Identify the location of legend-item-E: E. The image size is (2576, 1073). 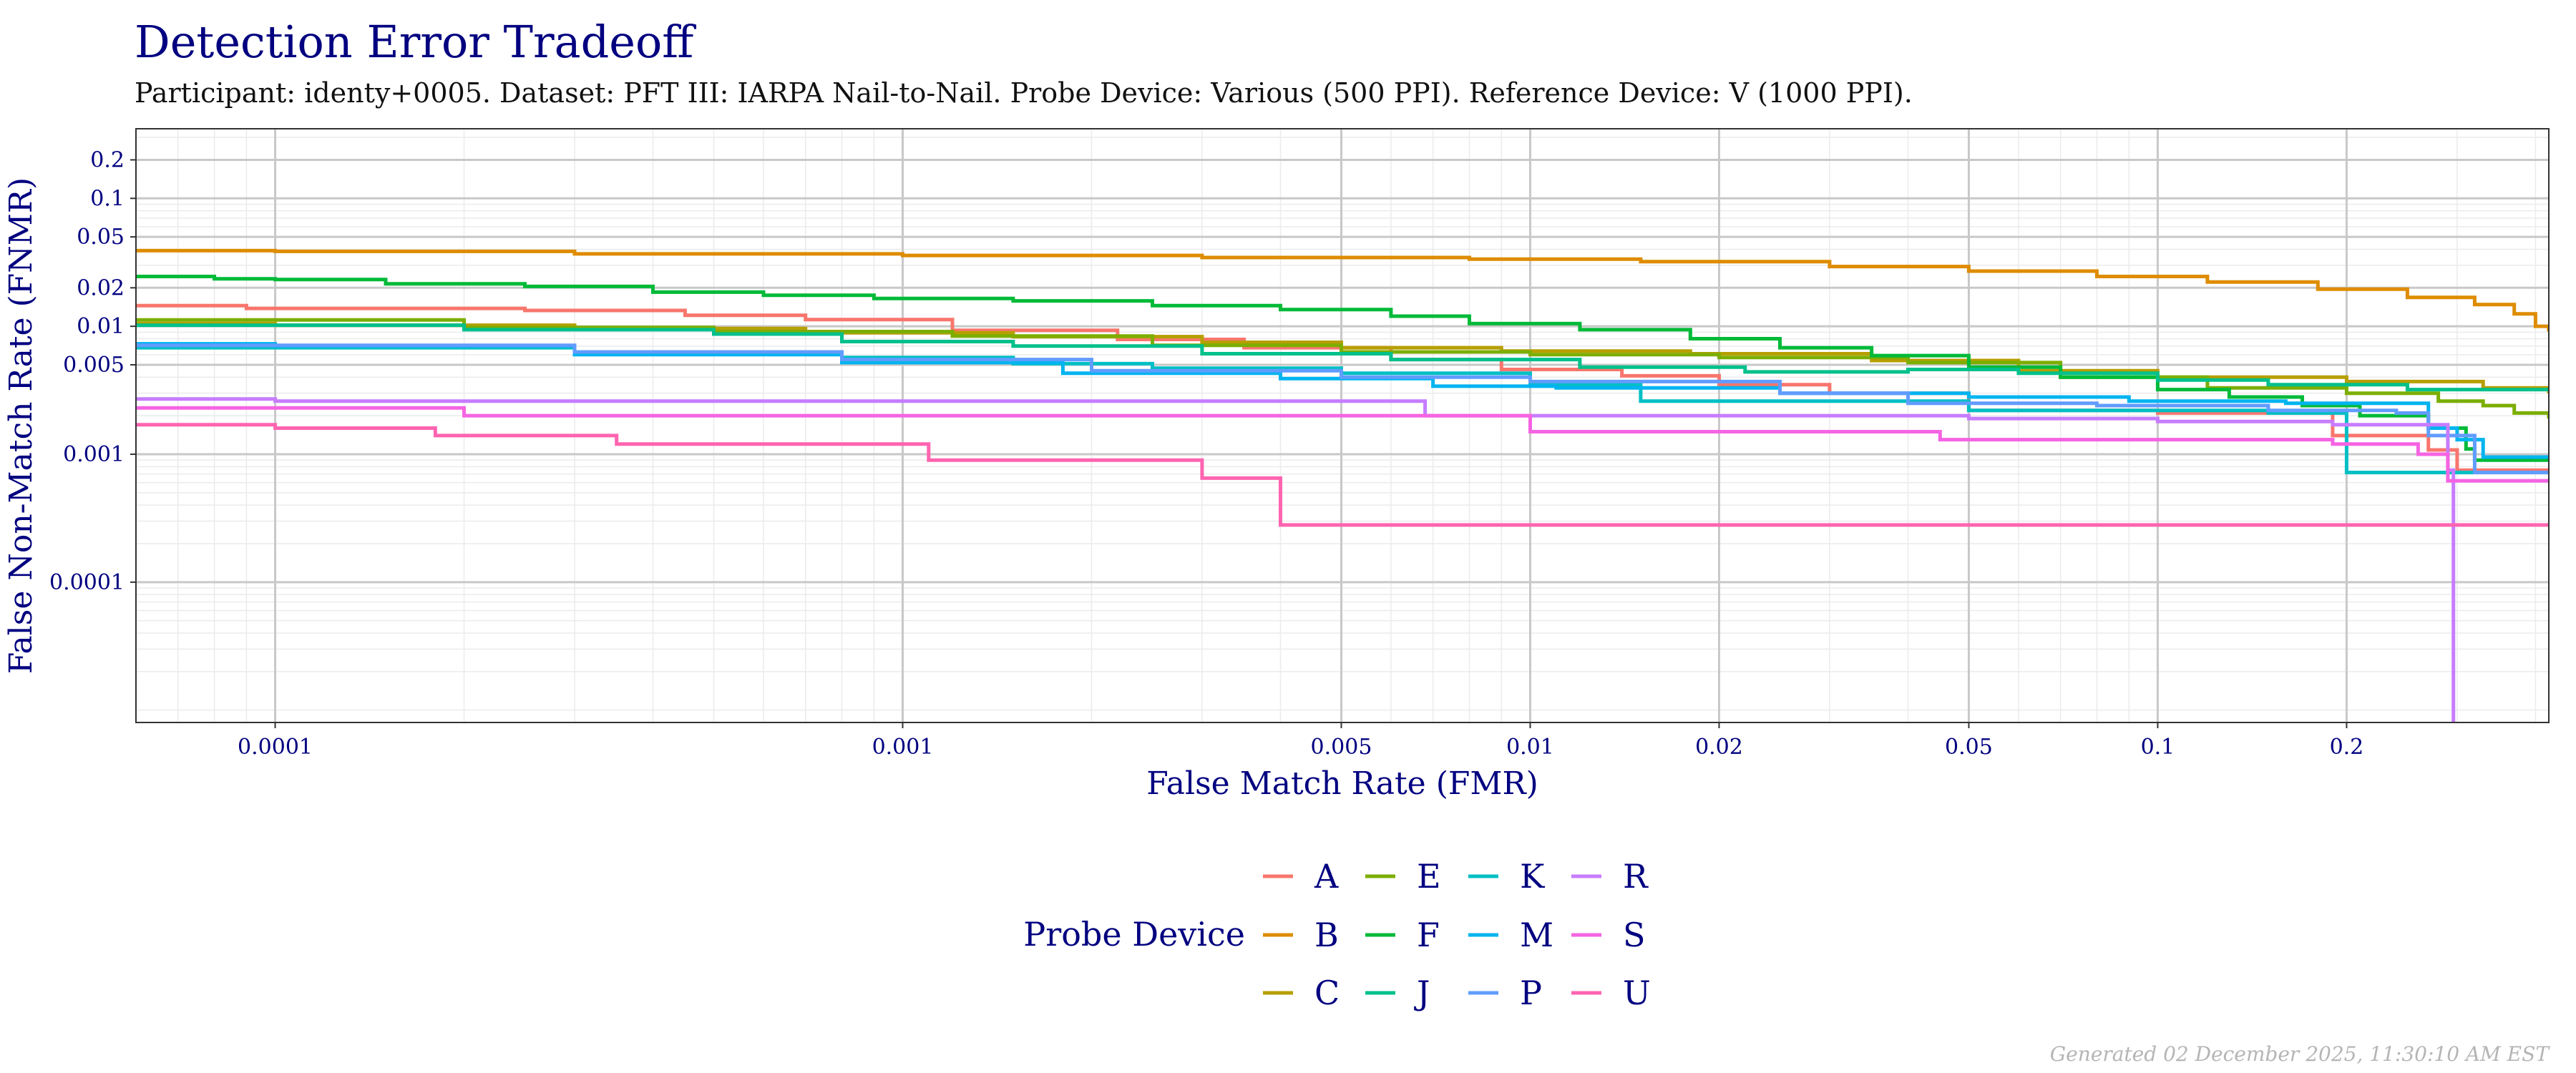
(1403, 876).